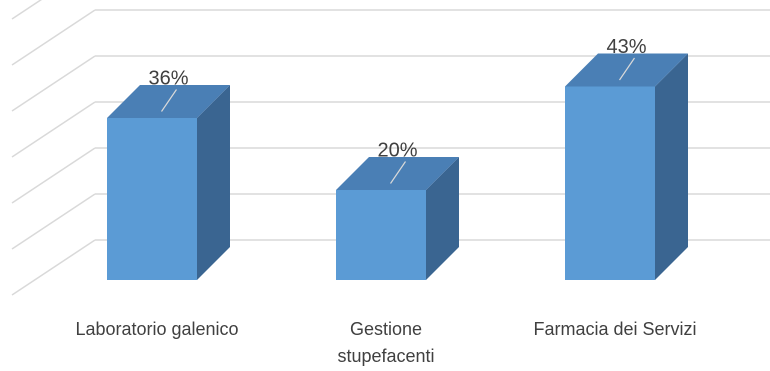 The height and width of the screenshot is (371, 770). Describe the element at coordinates (385, 356) in the screenshot. I see `category-label: stupefacenti` at that location.